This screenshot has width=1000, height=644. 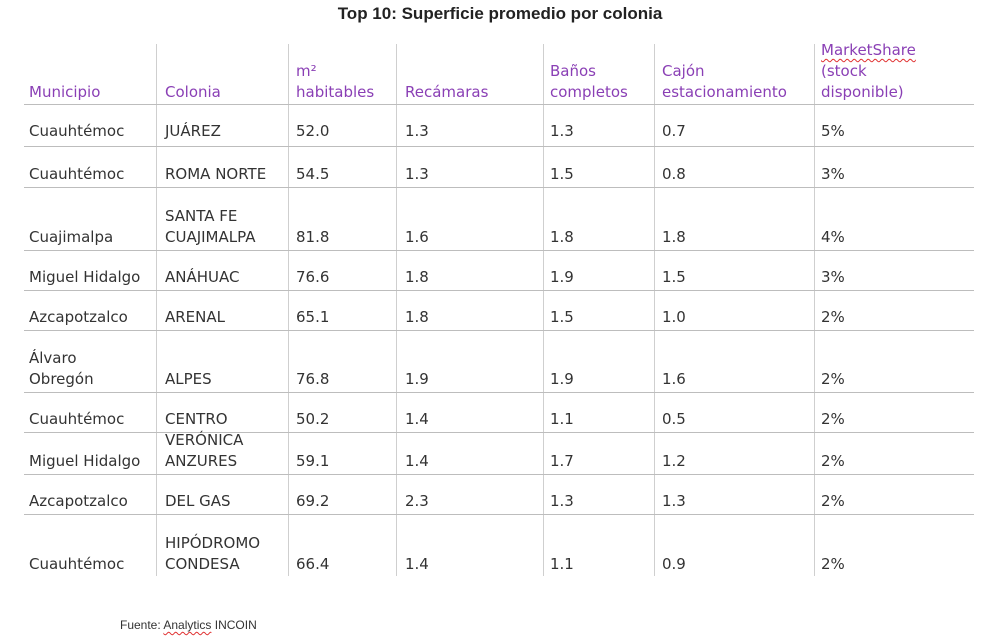 What do you see at coordinates (61, 369) in the screenshot?
I see `table-cell-municipio: Álvaro Obregón` at bounding box center [61, 369].